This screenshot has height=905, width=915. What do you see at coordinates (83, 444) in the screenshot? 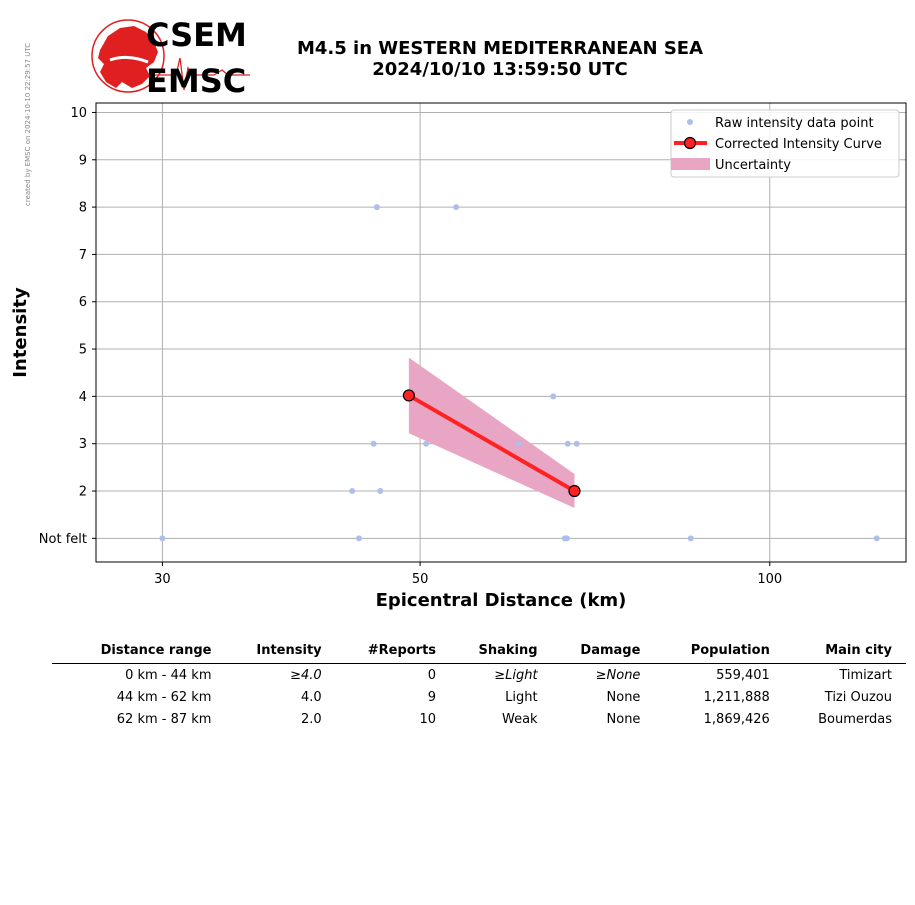
I see `y-tick-label: 3` at bounding box center [83, 444].